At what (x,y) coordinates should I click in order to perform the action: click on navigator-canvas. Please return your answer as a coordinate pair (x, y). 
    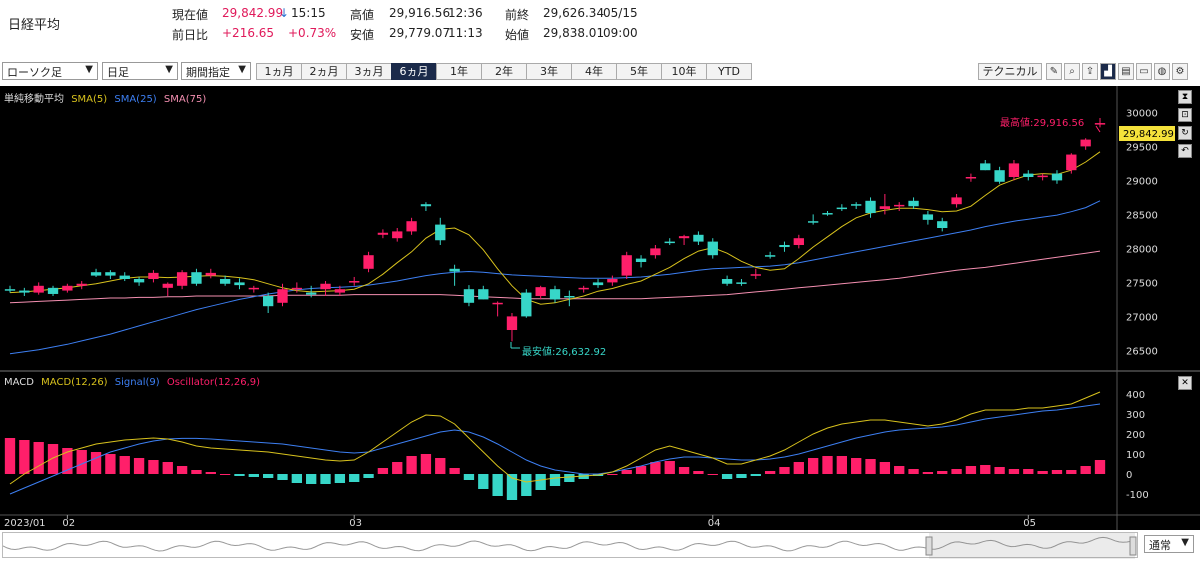
    Looking at the image, I should click on (570, 546).